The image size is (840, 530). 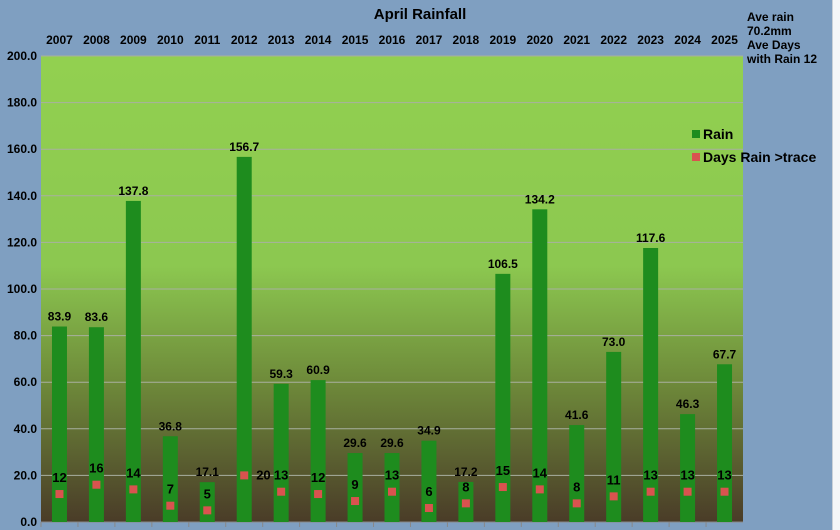 What do you see at coordinates (171, 426) in the screenshot?
I see `rain-data-label: 36.8` at bounding box center [171, 426].